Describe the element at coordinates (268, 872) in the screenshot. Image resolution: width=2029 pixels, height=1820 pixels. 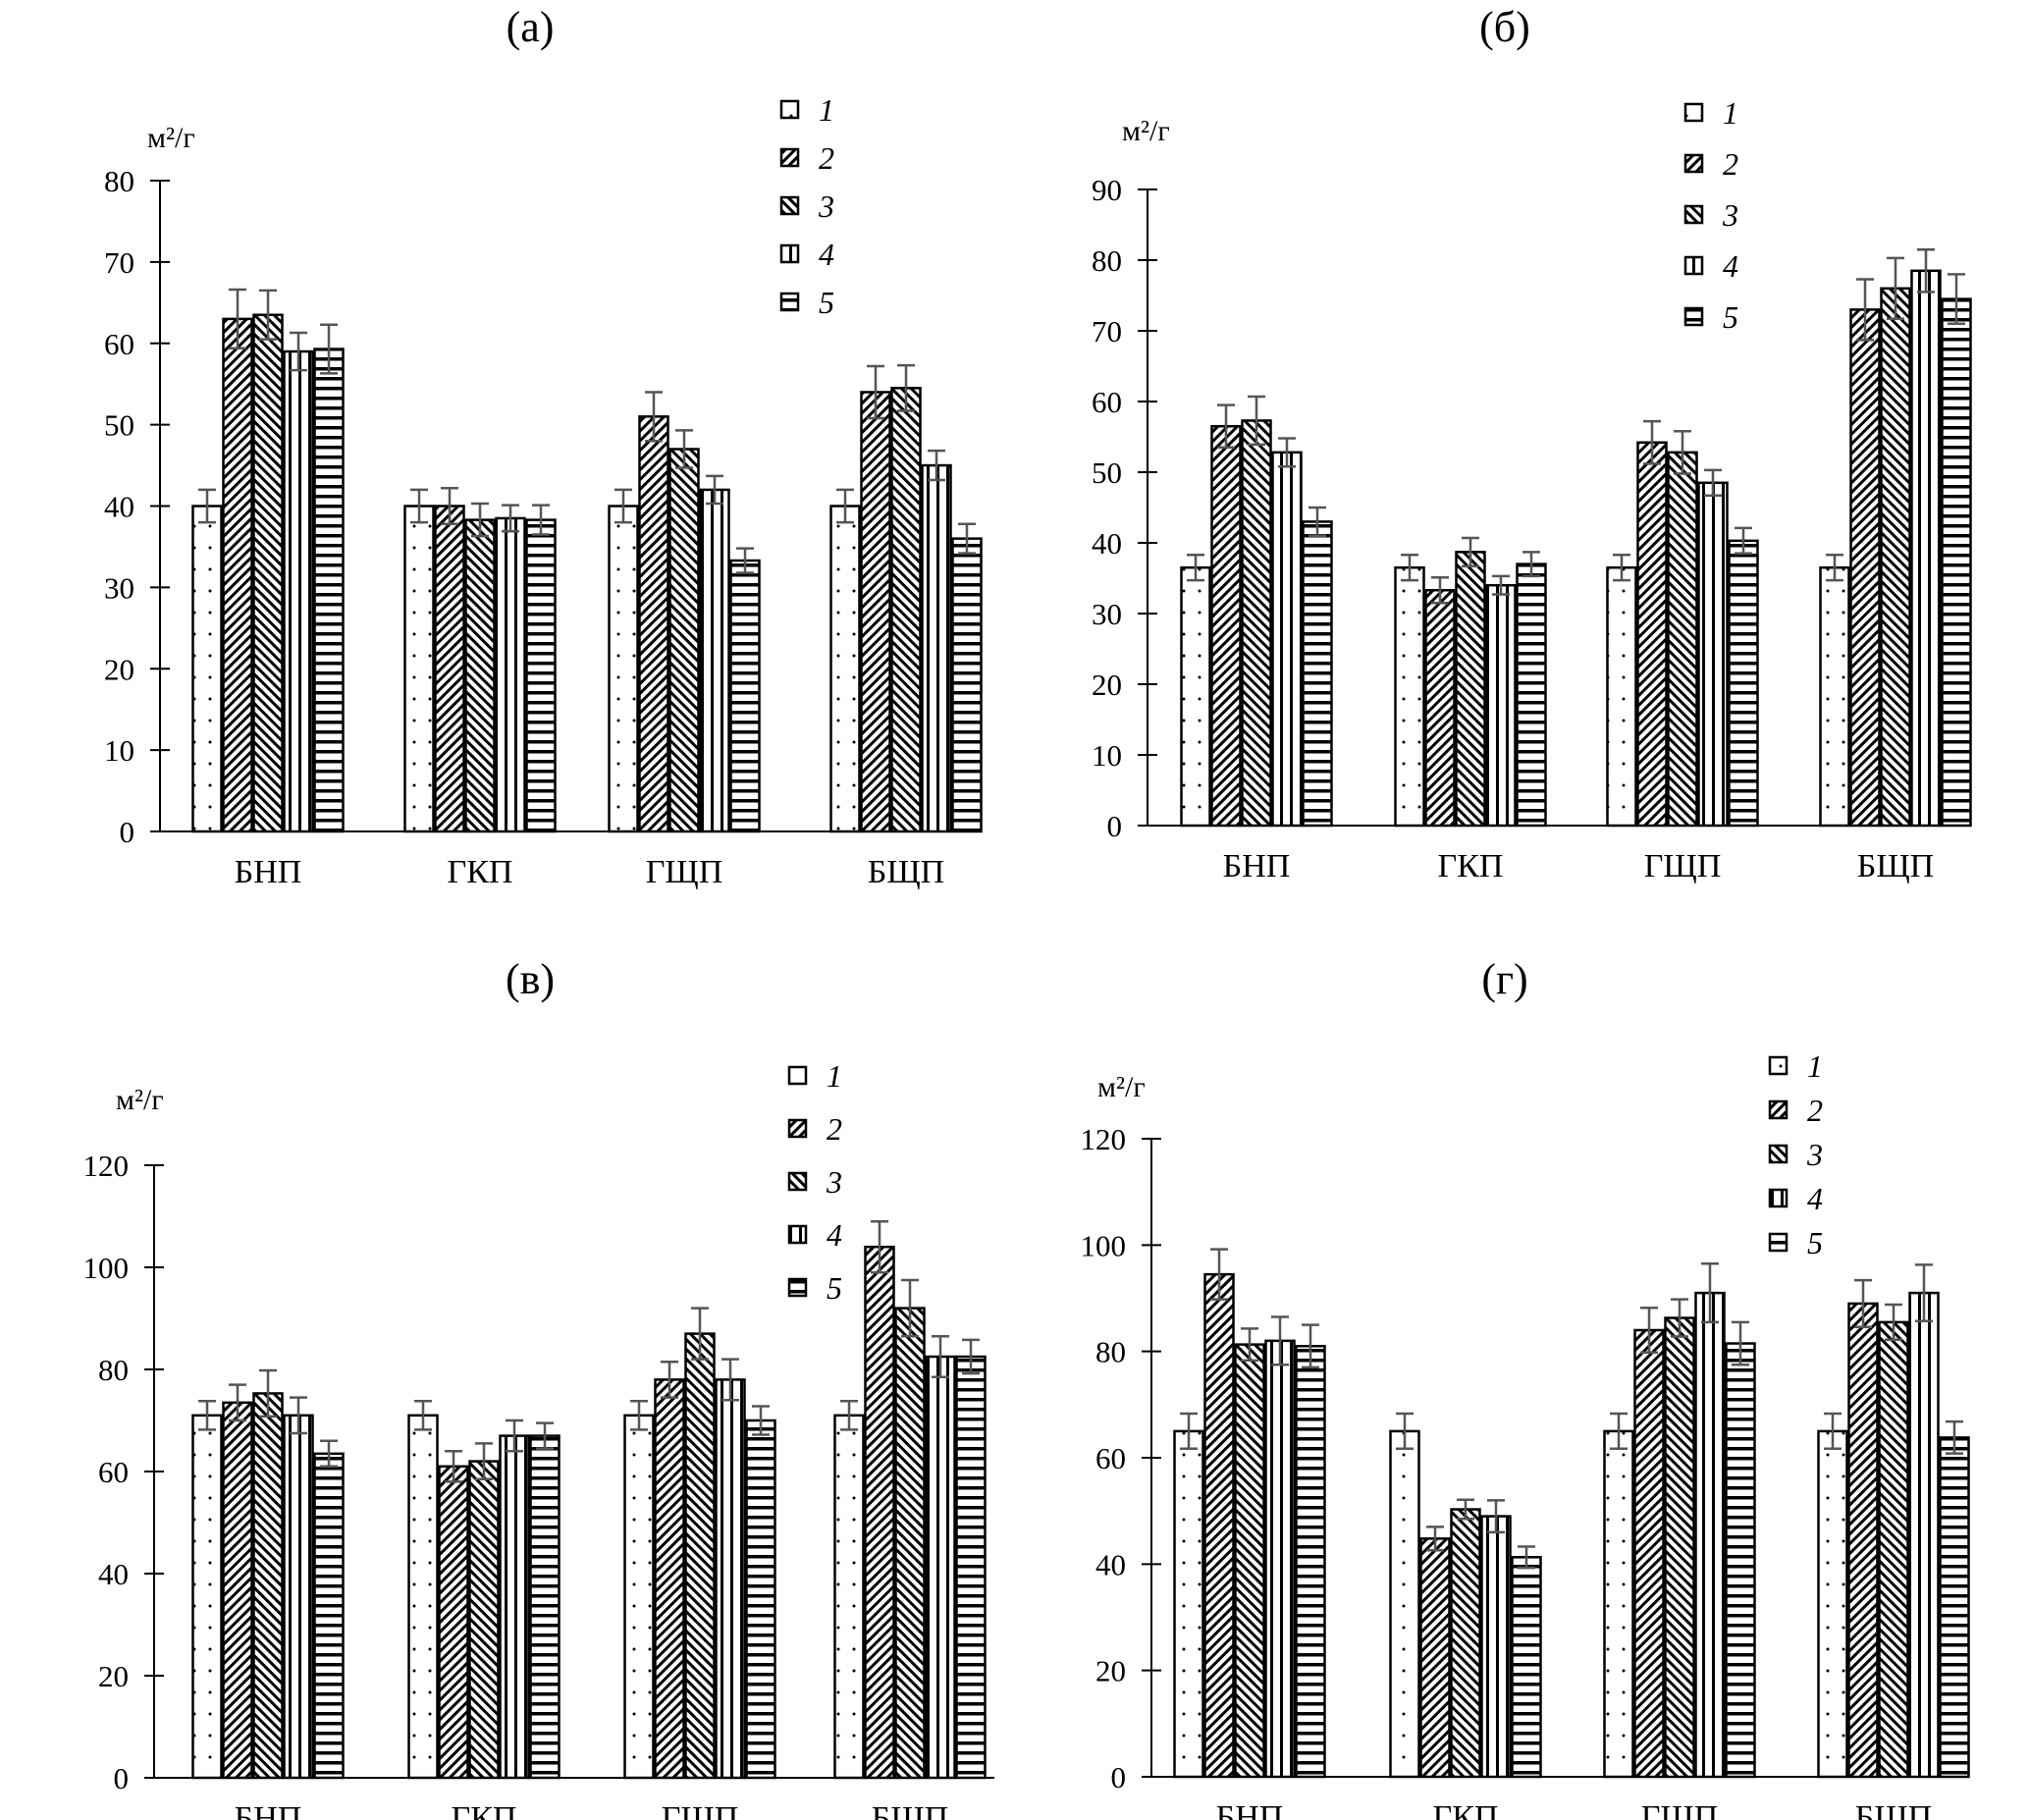
I see `x-tick-label: БНП` at that location.